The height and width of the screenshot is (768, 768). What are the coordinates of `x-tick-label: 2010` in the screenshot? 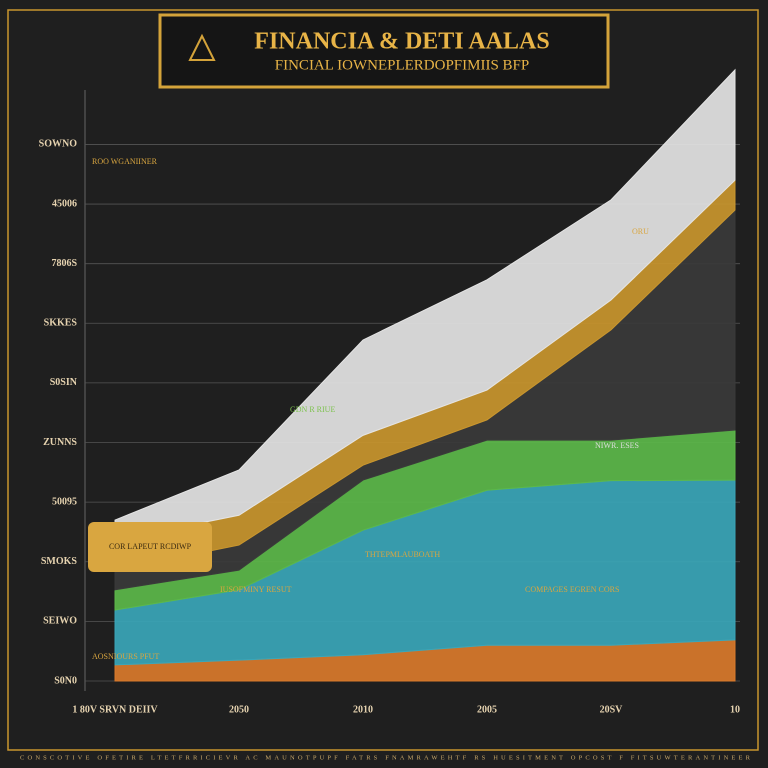 It's located at (363, 709).